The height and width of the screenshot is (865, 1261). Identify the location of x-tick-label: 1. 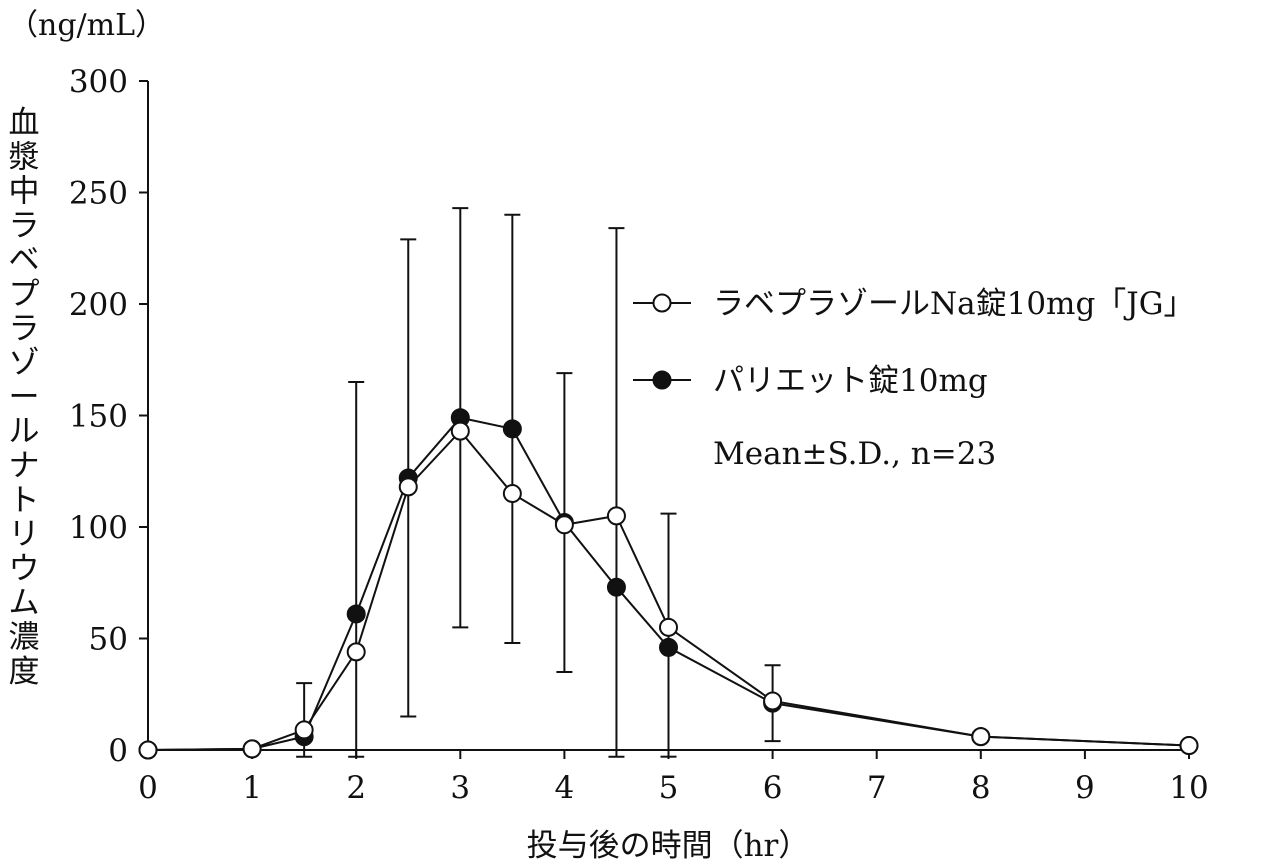
(252, 788).